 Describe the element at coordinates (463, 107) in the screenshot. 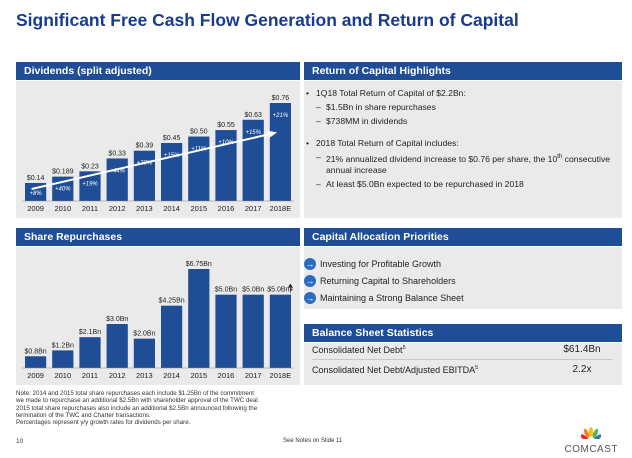

I see `highlight-dash-1: $1.5Bn in share repurchases` at that location.